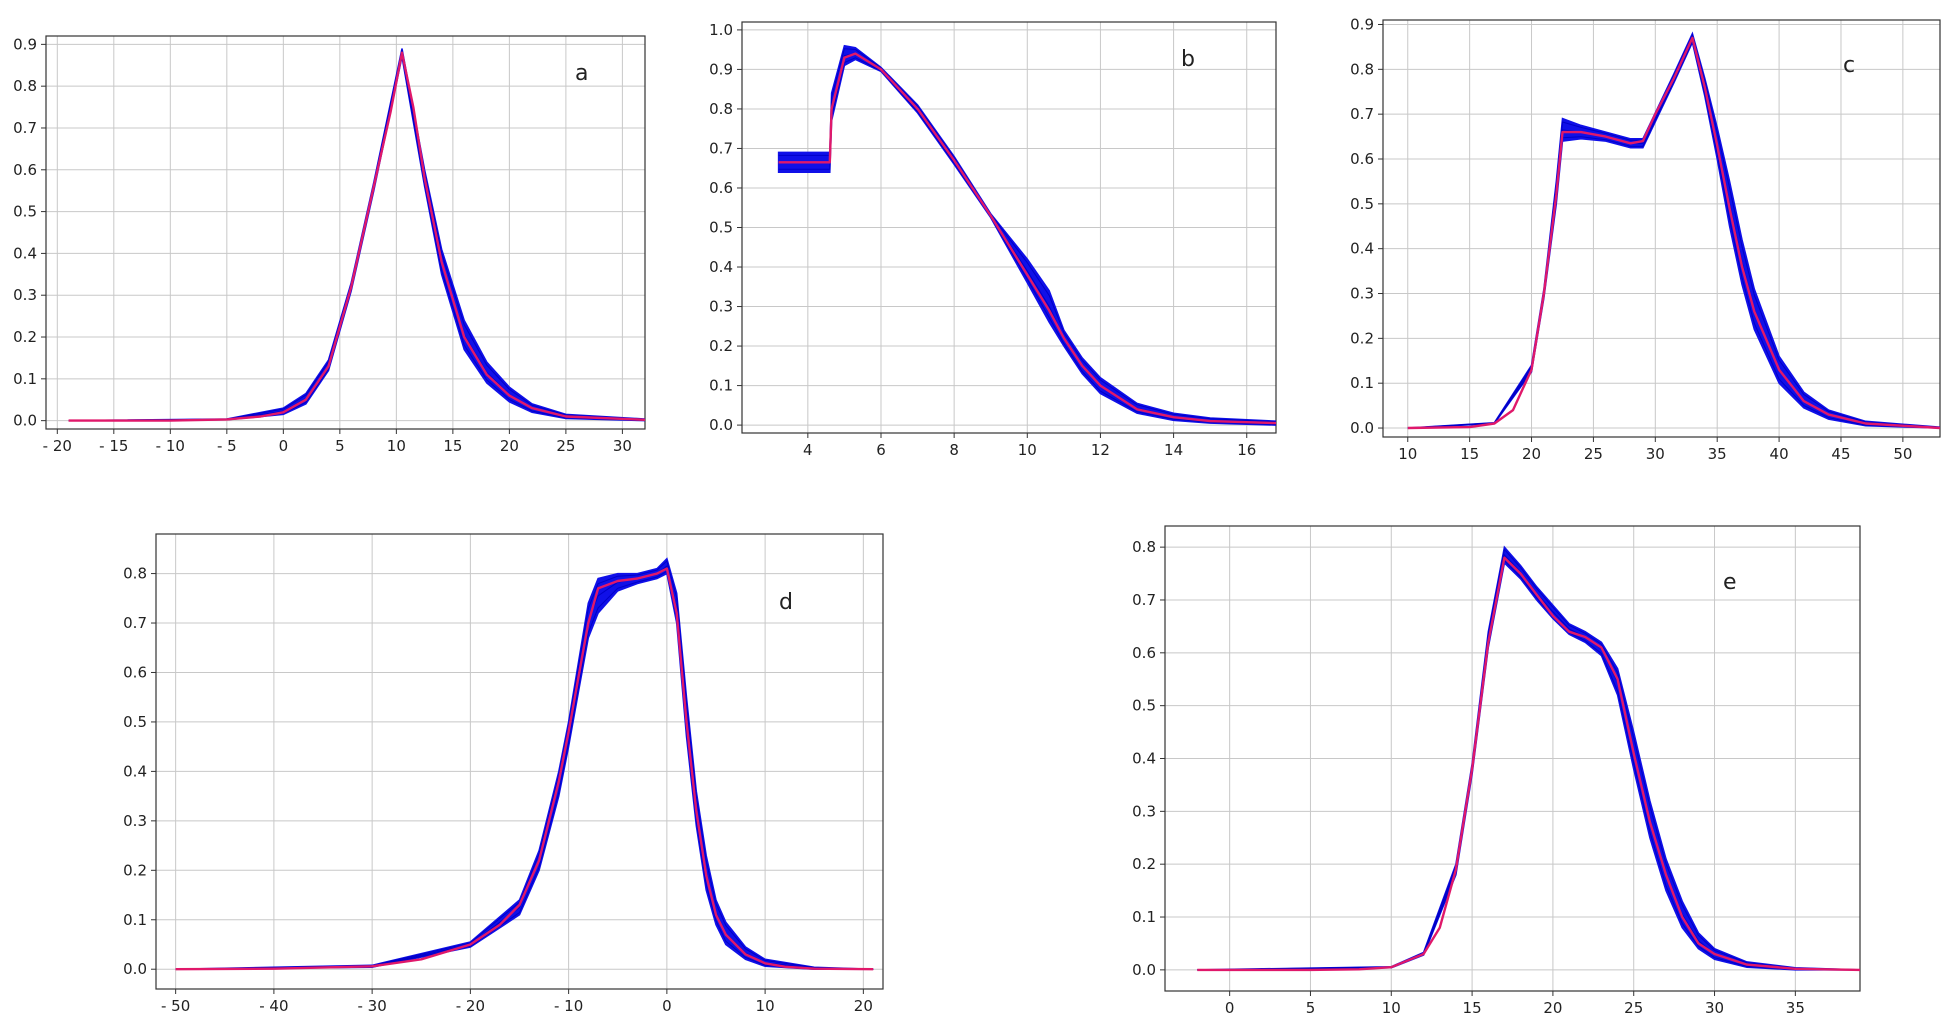  What do you see at coordinates (1246, 450) in the screenshot?
I see `x-tick-label: 16` at bounding box center [1246, 450].